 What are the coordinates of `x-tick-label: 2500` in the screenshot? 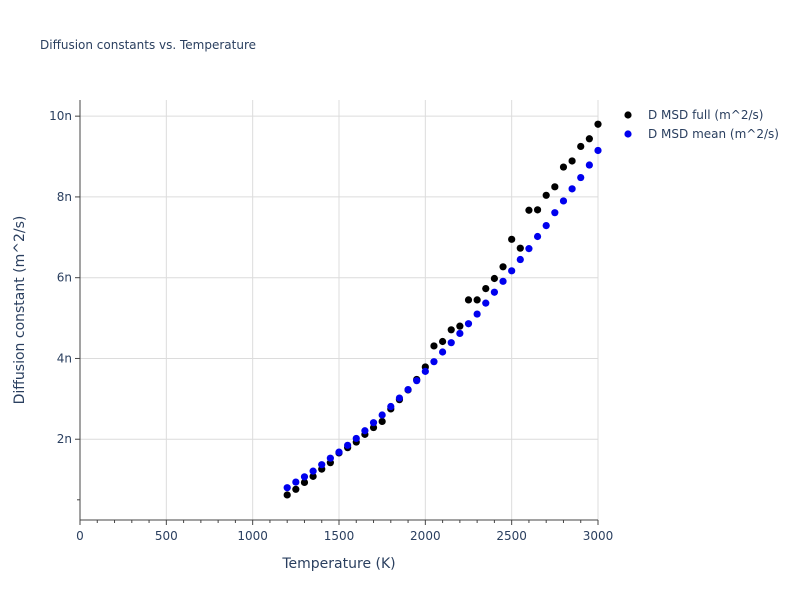 It's located at (511, 536).